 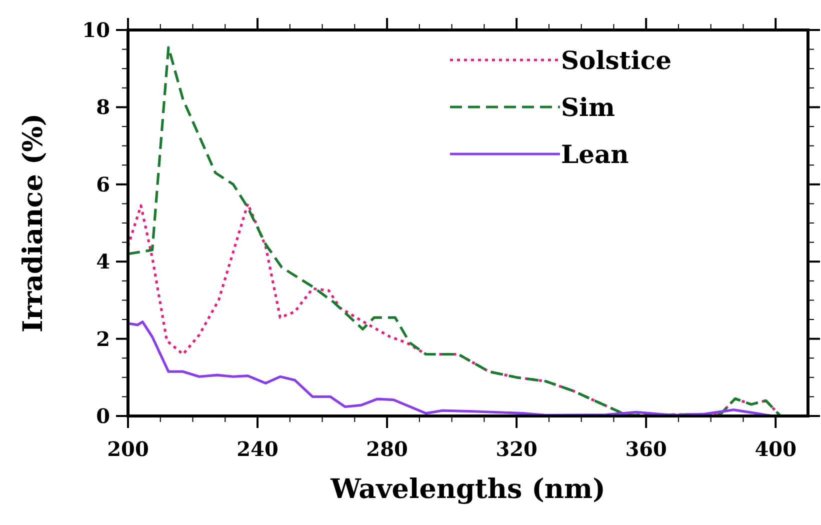 What do you see at coordinates (103, 416) in the screenshot?
I see `y-tick-label: 0` at bounding box center [103, 416].